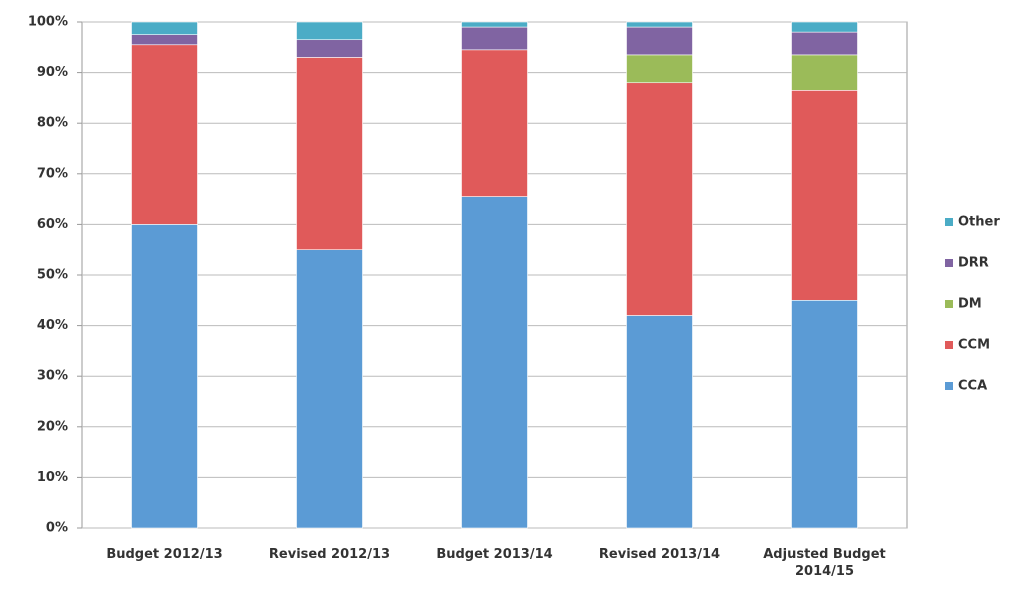 Image resolution: width=1011 pixels, height=592 pixels. What do you see at coordinates (659, 554) in the screenshot?
I see `x-tick-label: Revised 2013/14` at bounding box center [659, 554].